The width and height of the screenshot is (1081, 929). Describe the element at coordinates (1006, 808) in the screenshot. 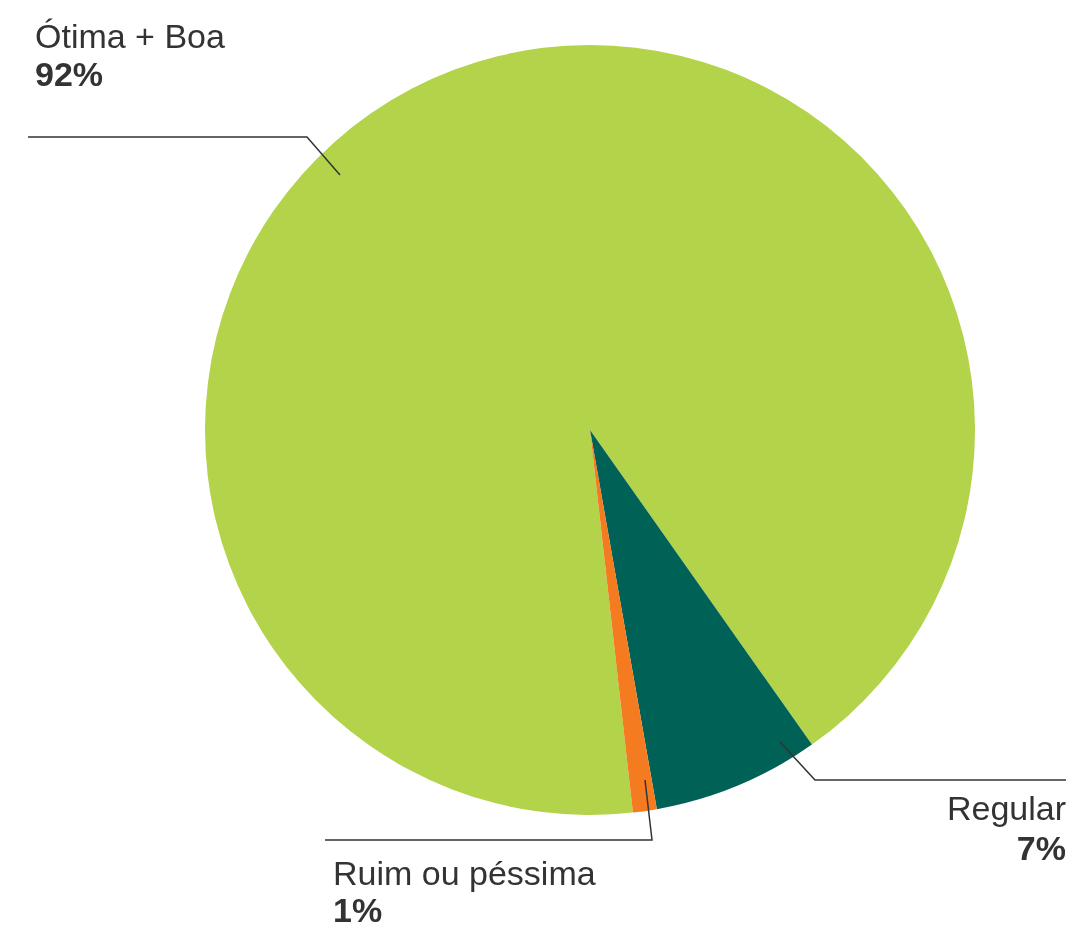

I see `slice-label: Regular` at that location.